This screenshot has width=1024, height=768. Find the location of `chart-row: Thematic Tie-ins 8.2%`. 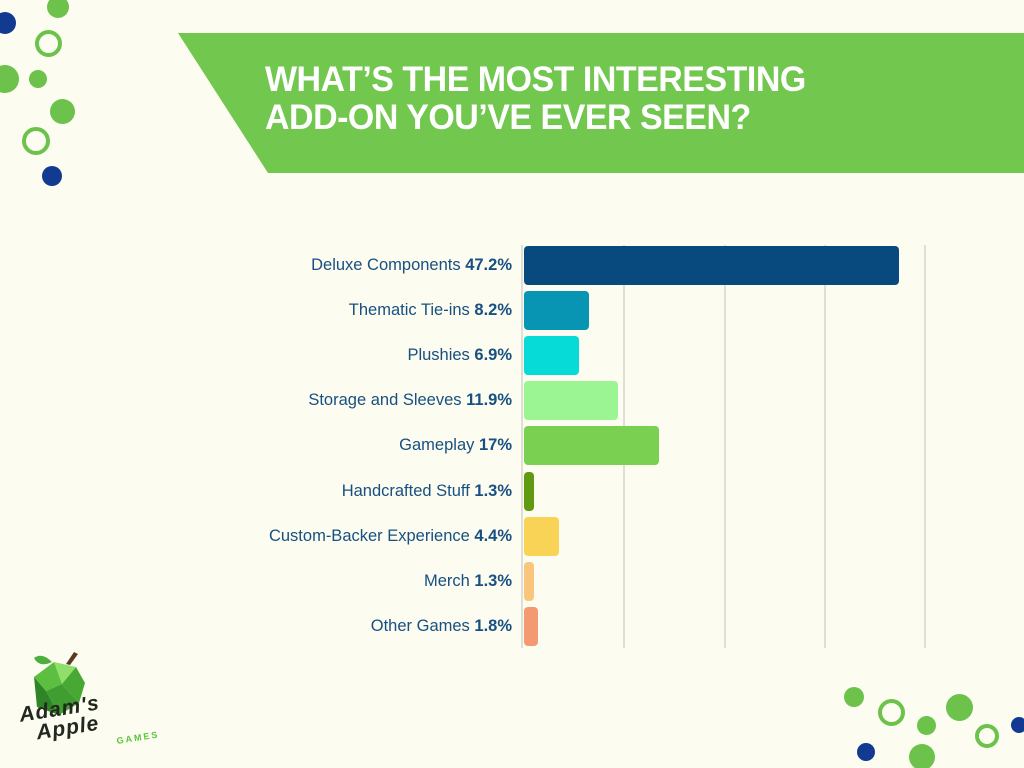

chart-row: Thematic Tie-ins 8.2% is located at coordinates (512, 311).